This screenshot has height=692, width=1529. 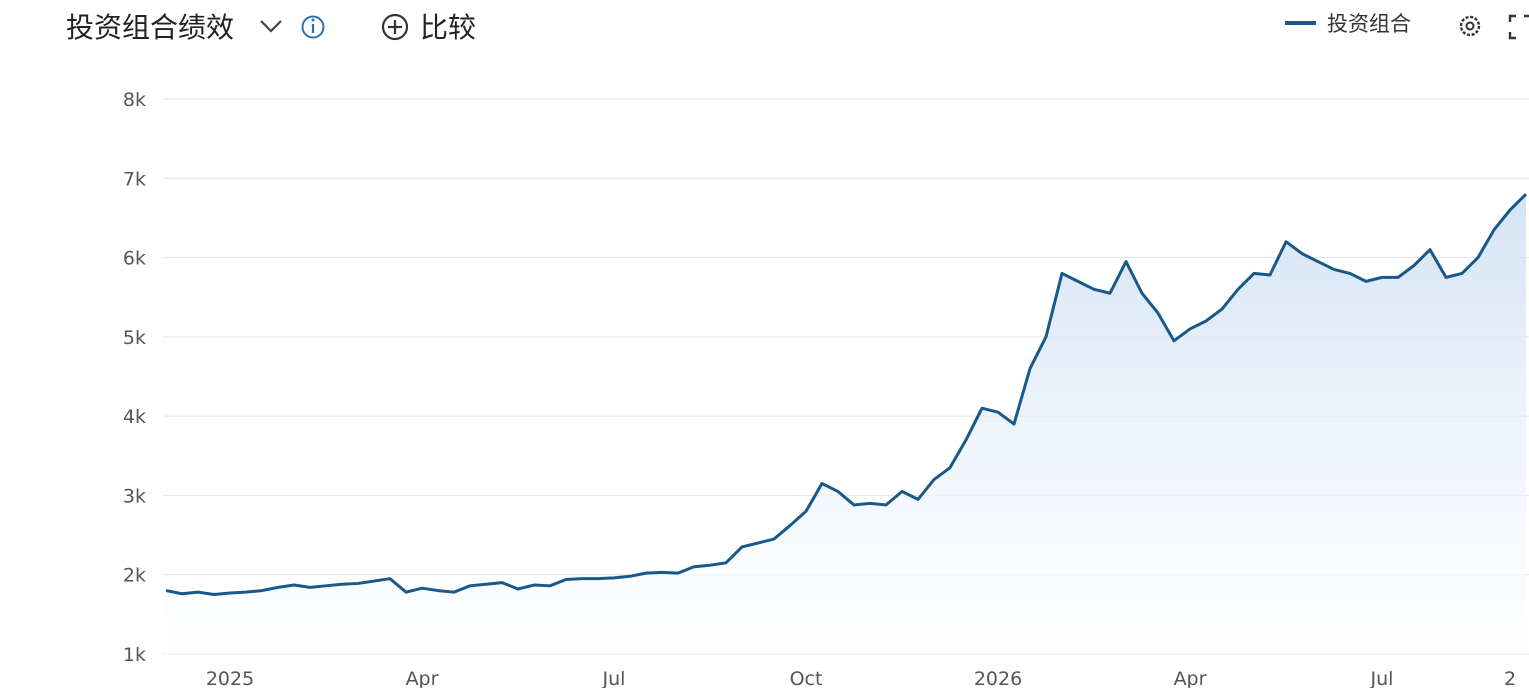 I want to click on y-tick-label: 3k, so click(x=134, y=496).